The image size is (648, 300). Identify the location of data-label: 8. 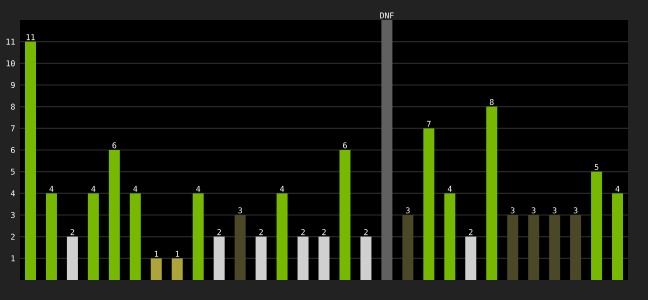
(492, 102).